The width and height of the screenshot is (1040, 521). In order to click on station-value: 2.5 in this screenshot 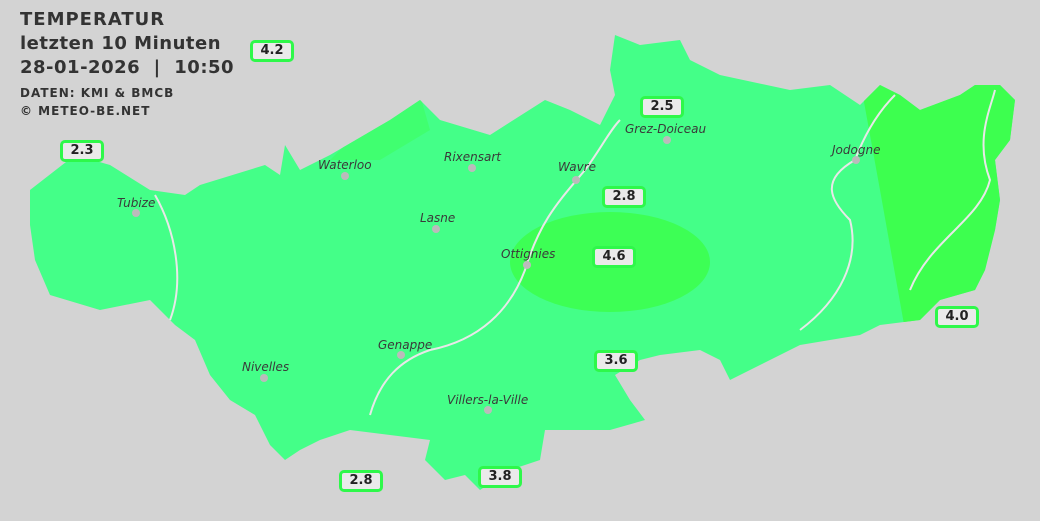, I will do `click(662, 107)`.